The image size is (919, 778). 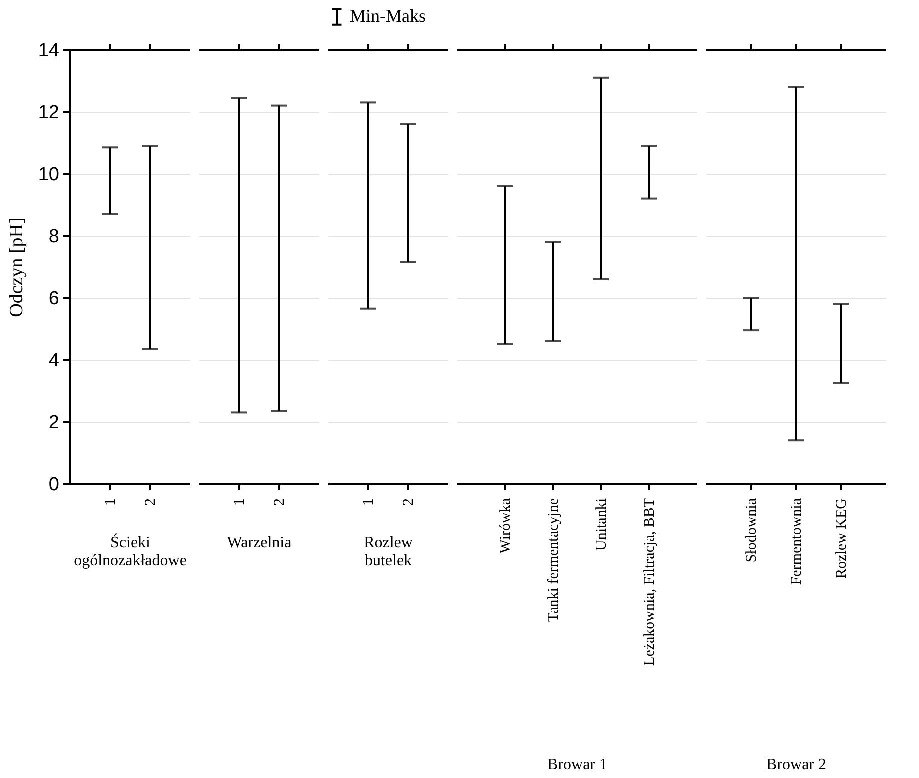 What do you see at coordinates (650, 582) in the screenshot?
I see `x-tick-label: Leżakownia, Filtracja, BBT` at bounding box center [650, 582].